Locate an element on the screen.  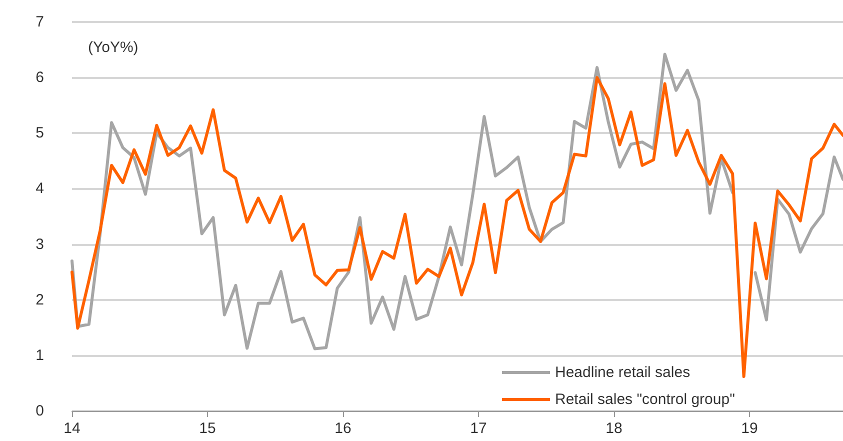
legend-label: Retail sales "control group" is located at coordinates (645, 399).